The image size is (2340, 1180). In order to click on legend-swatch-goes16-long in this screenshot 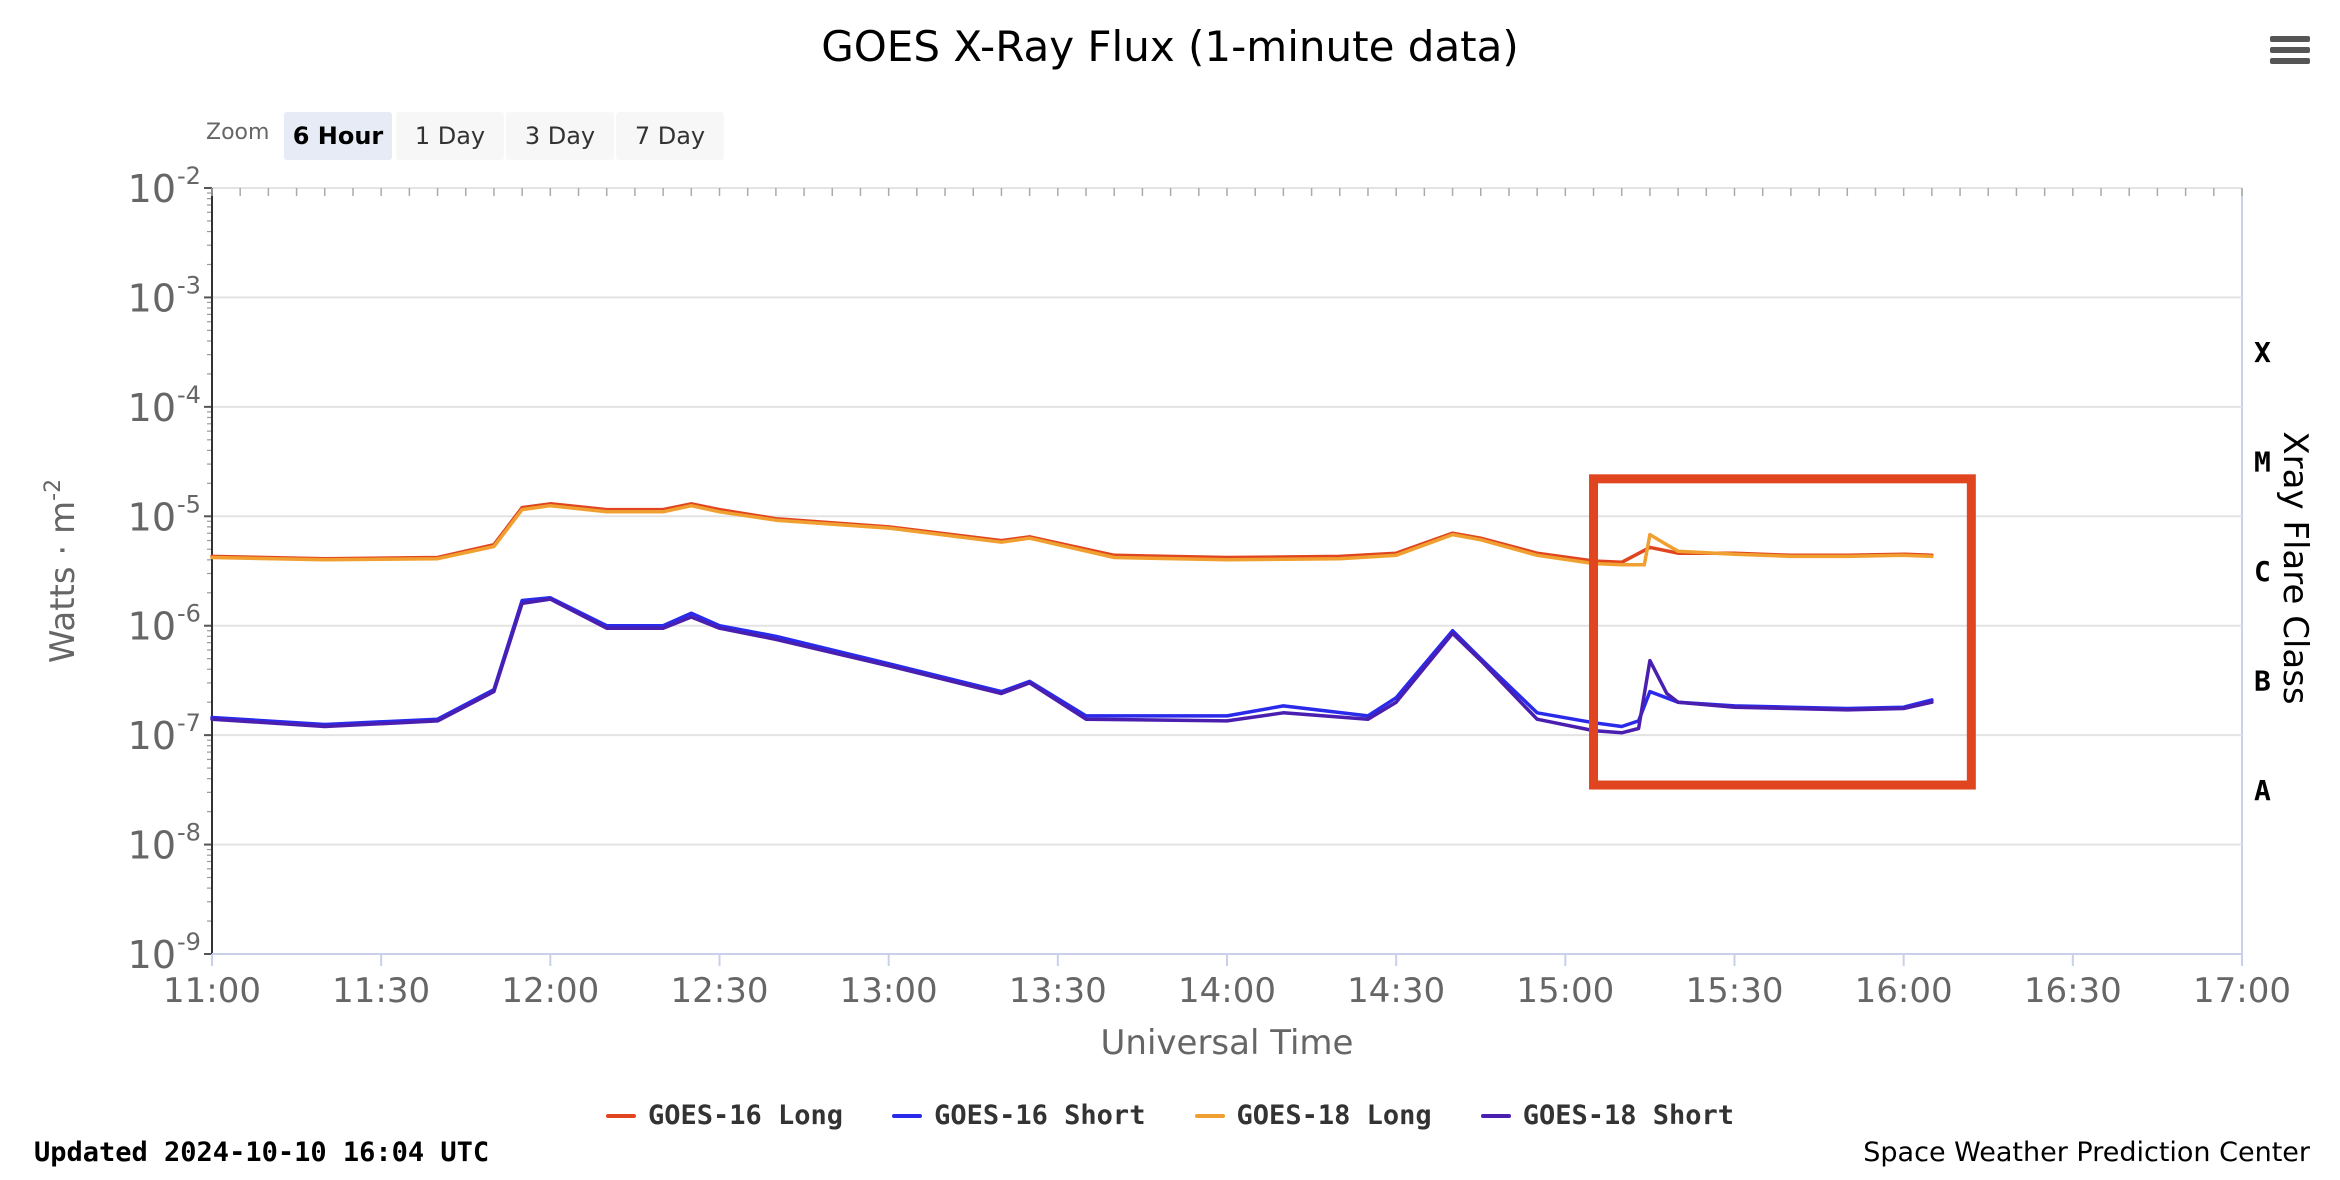, I will do `click(620, 1115)`.